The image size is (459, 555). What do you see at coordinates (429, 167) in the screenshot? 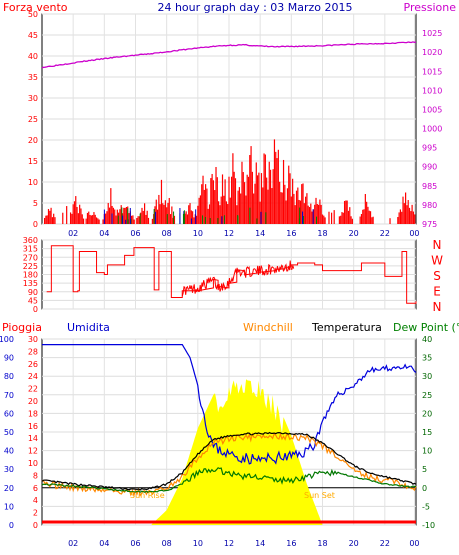
I see `pressure-y-tick: 990` at bounding box center [429, 167].